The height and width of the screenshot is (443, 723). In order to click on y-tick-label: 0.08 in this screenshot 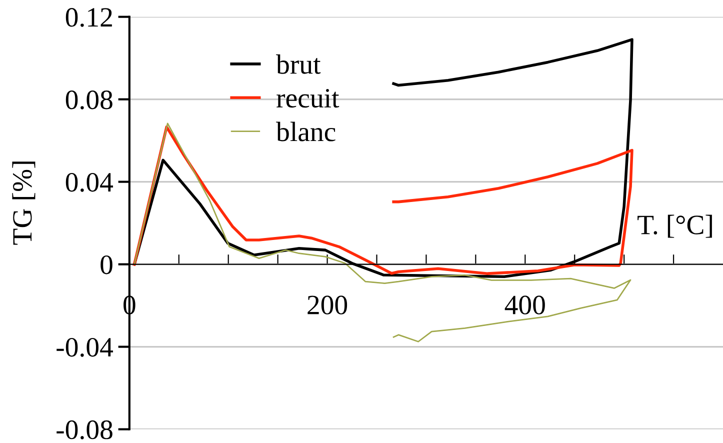, I will do `click(89, 100)`.